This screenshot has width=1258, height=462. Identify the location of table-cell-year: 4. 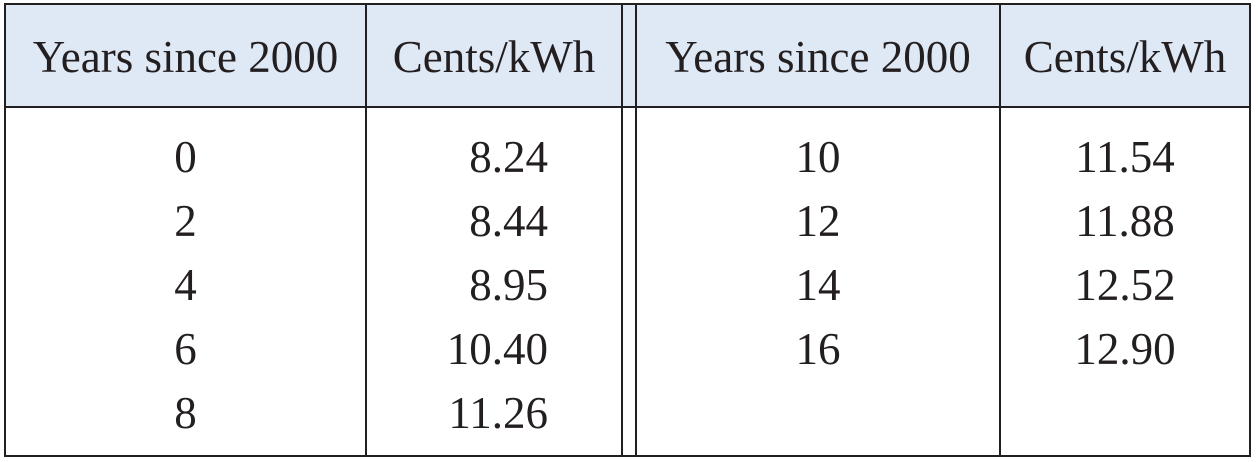
(185, 285).